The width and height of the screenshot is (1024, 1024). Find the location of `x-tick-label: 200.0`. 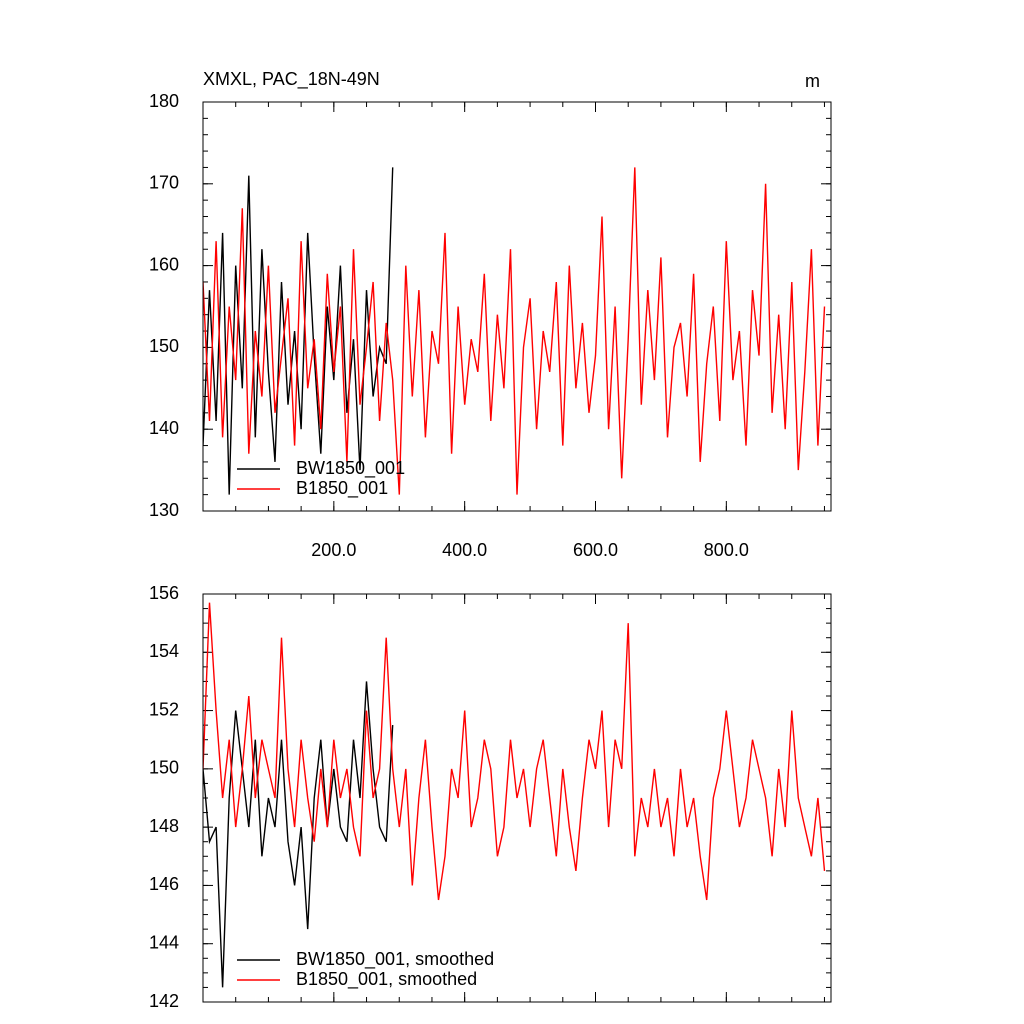

x-tick-label: 200.0 is located at coordinates (333, 550).